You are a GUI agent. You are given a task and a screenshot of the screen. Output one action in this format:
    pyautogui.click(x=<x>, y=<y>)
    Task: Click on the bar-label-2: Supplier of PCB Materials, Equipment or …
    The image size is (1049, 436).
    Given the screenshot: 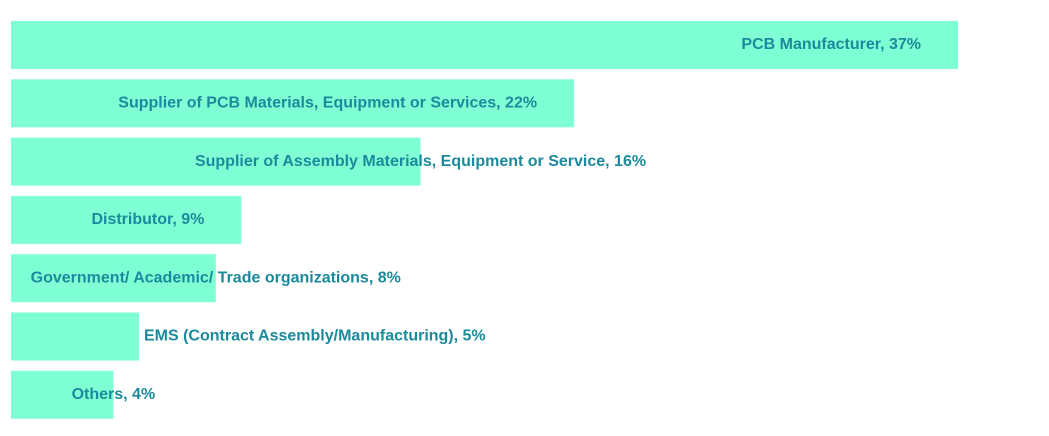 What is the action you would take?
    pyautogui.click(x=327, y=103)
    